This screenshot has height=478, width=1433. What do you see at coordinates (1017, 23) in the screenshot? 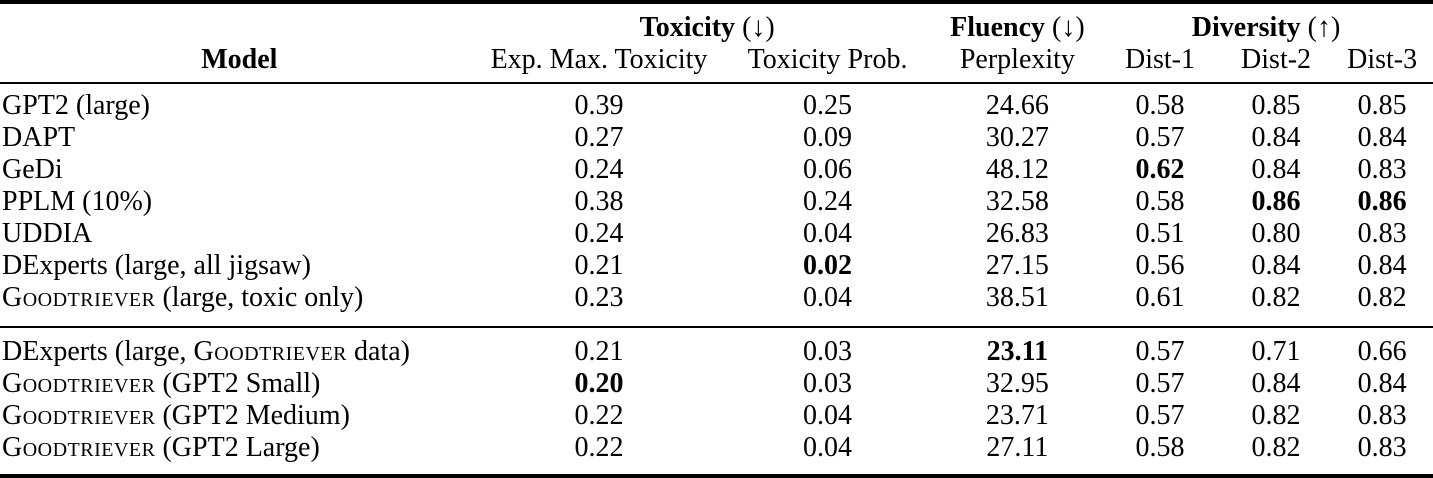
I see `group-header-fluency: Fluency (↓)` at bounding box center [1017, 23].